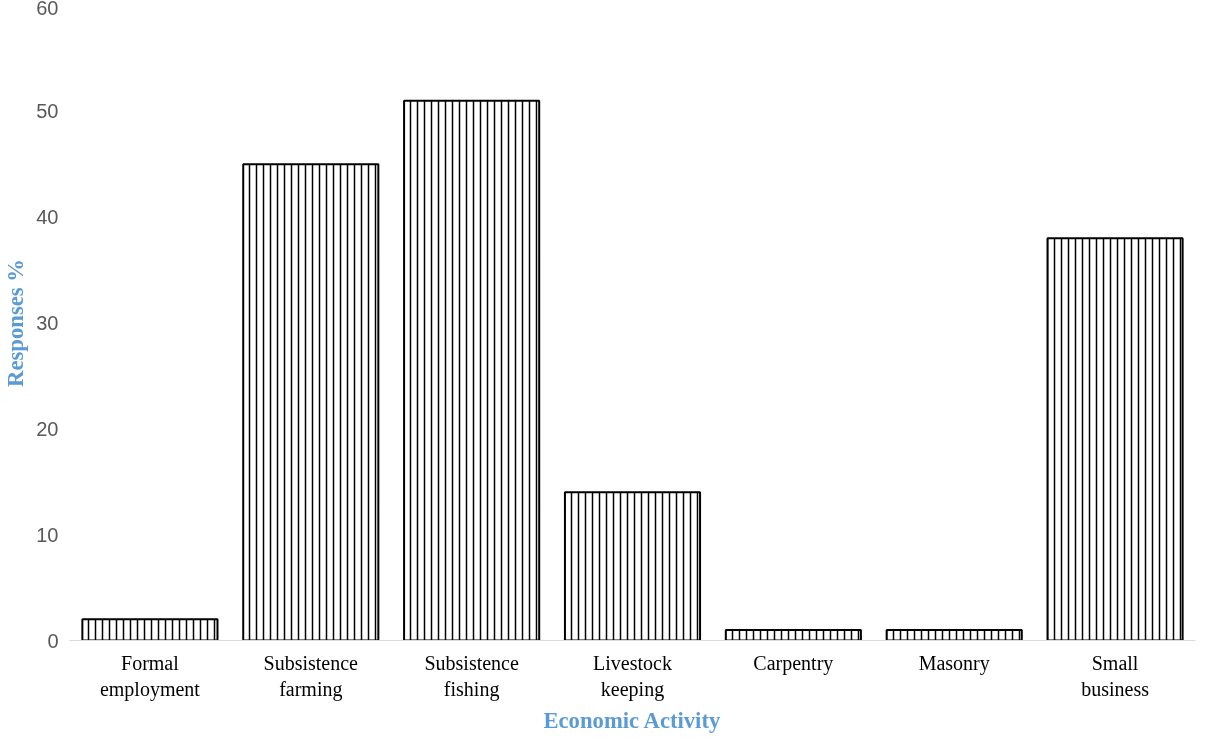 The width and height of the screenshot is (1209, 744). I want to click on y-tick-label: 40, so click(47, 217).